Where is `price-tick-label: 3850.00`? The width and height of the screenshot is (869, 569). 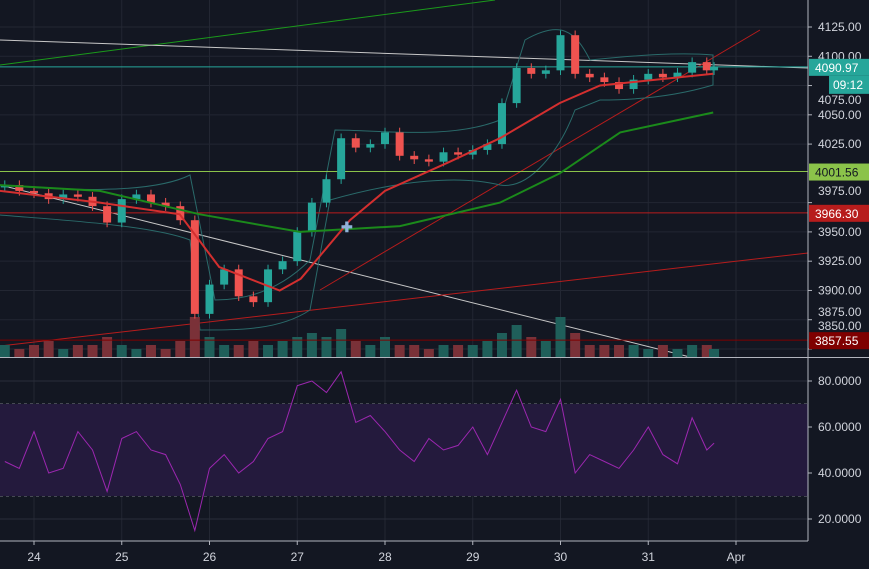
price-tick-label: 3850.00 is located at coordinates (840, 326).